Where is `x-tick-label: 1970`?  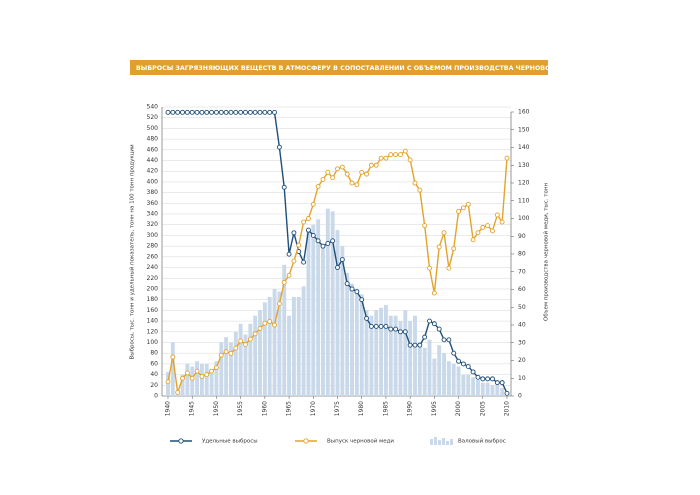 x-tick-label: 1970 is located at coordinates (313, 408).